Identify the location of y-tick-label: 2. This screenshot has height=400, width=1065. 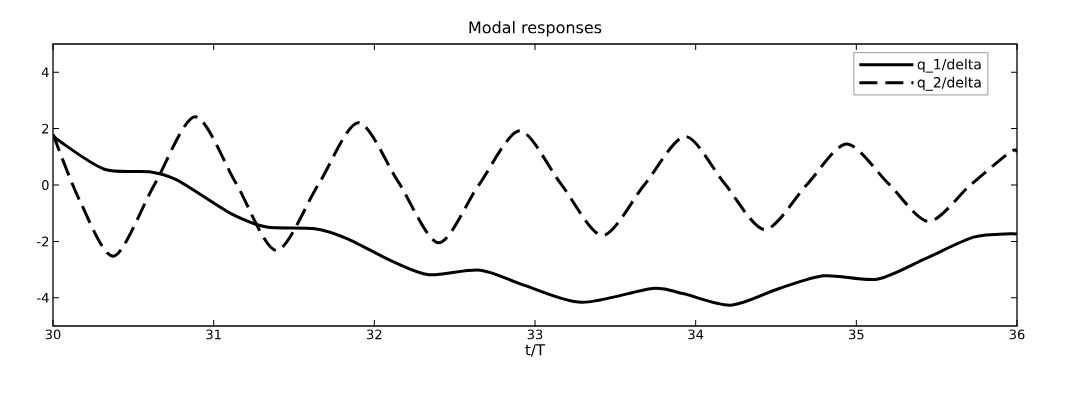
(45, 128).